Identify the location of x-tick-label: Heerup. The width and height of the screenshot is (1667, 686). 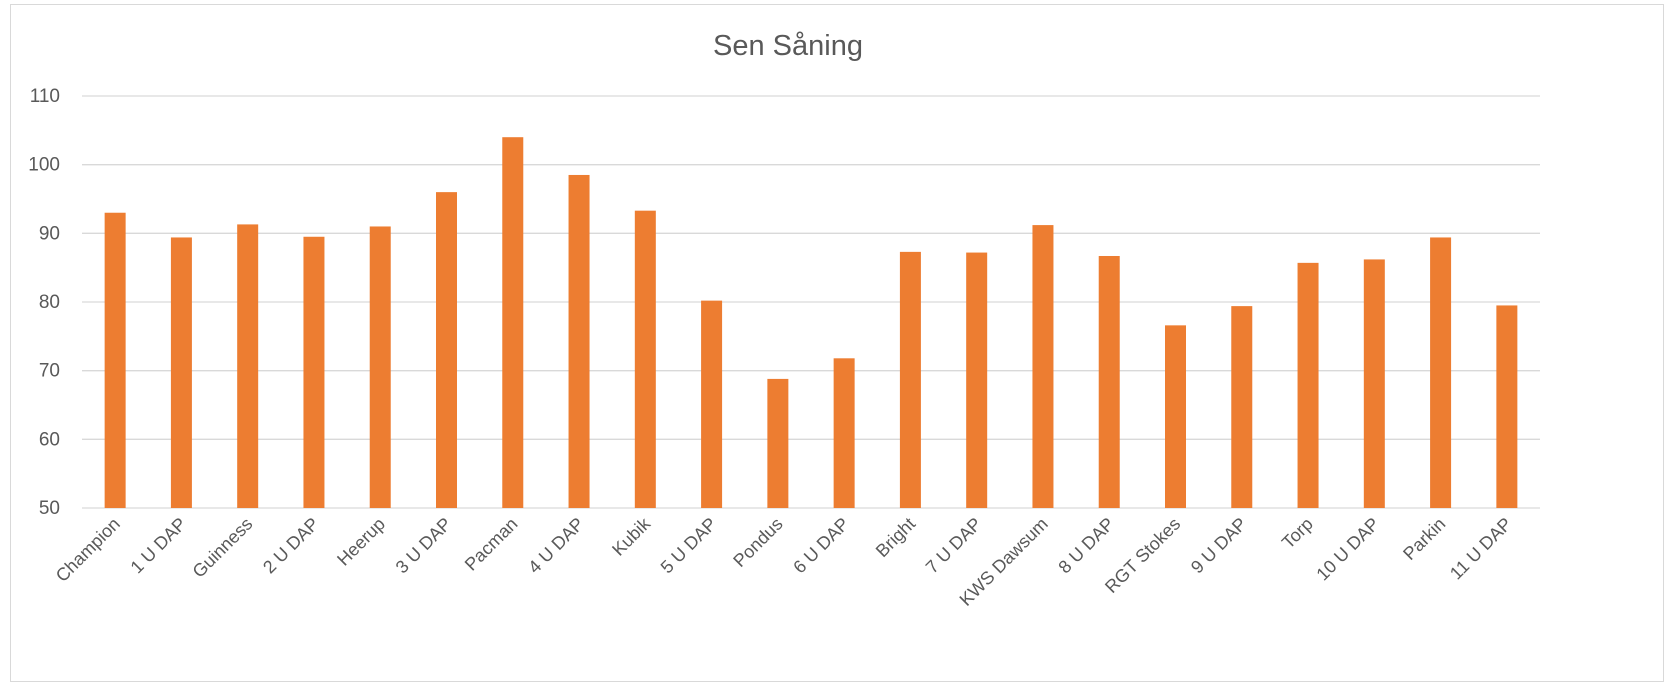
(361, 542).